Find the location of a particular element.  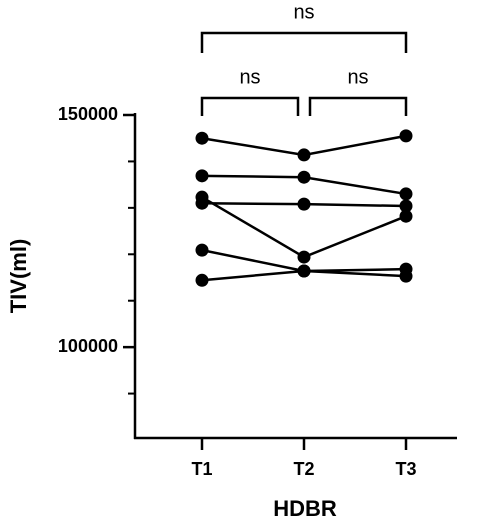

x-tick-label: T1 is located at coordinates (201, 469).